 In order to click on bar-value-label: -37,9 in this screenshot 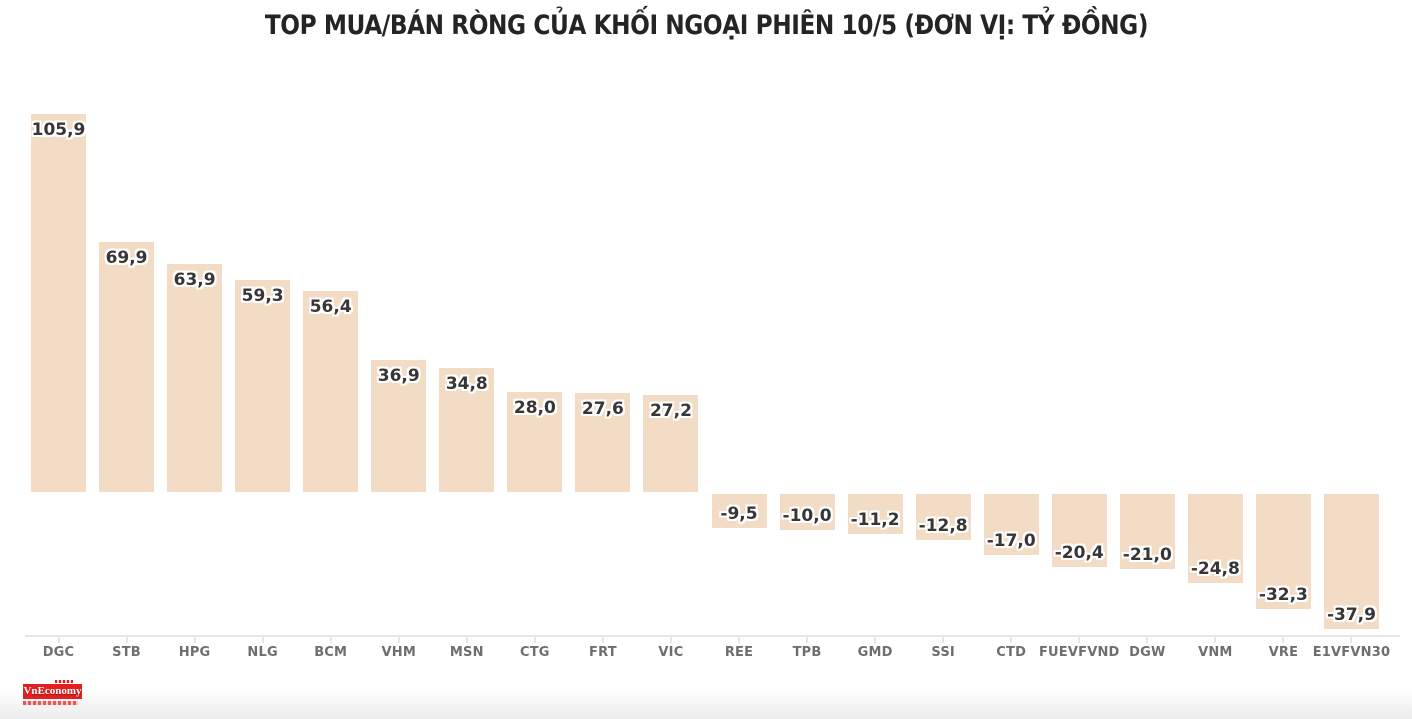, I will do `click(1351, 615)`.